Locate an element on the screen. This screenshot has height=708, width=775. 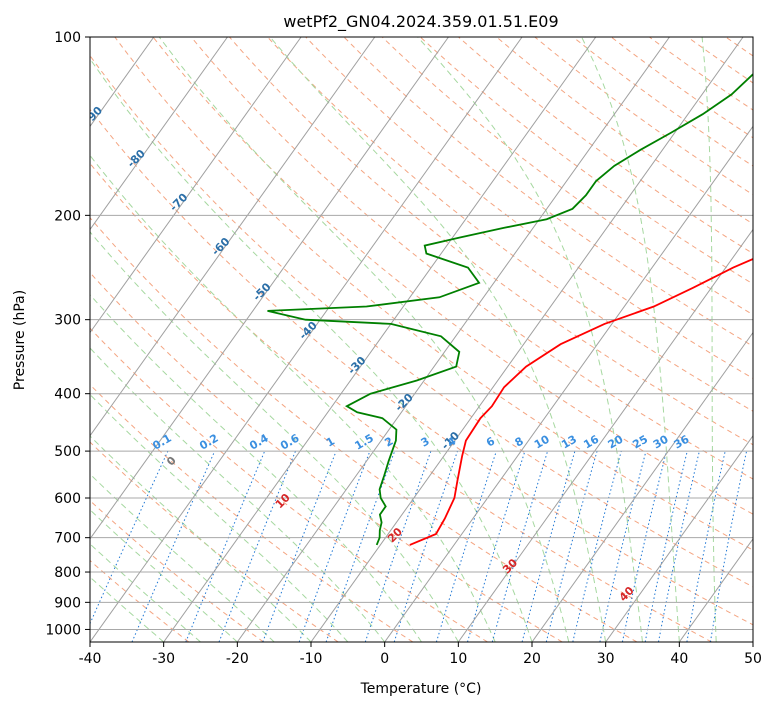
mixing-ratio-label: 1 is located at coordinates (330, 442).